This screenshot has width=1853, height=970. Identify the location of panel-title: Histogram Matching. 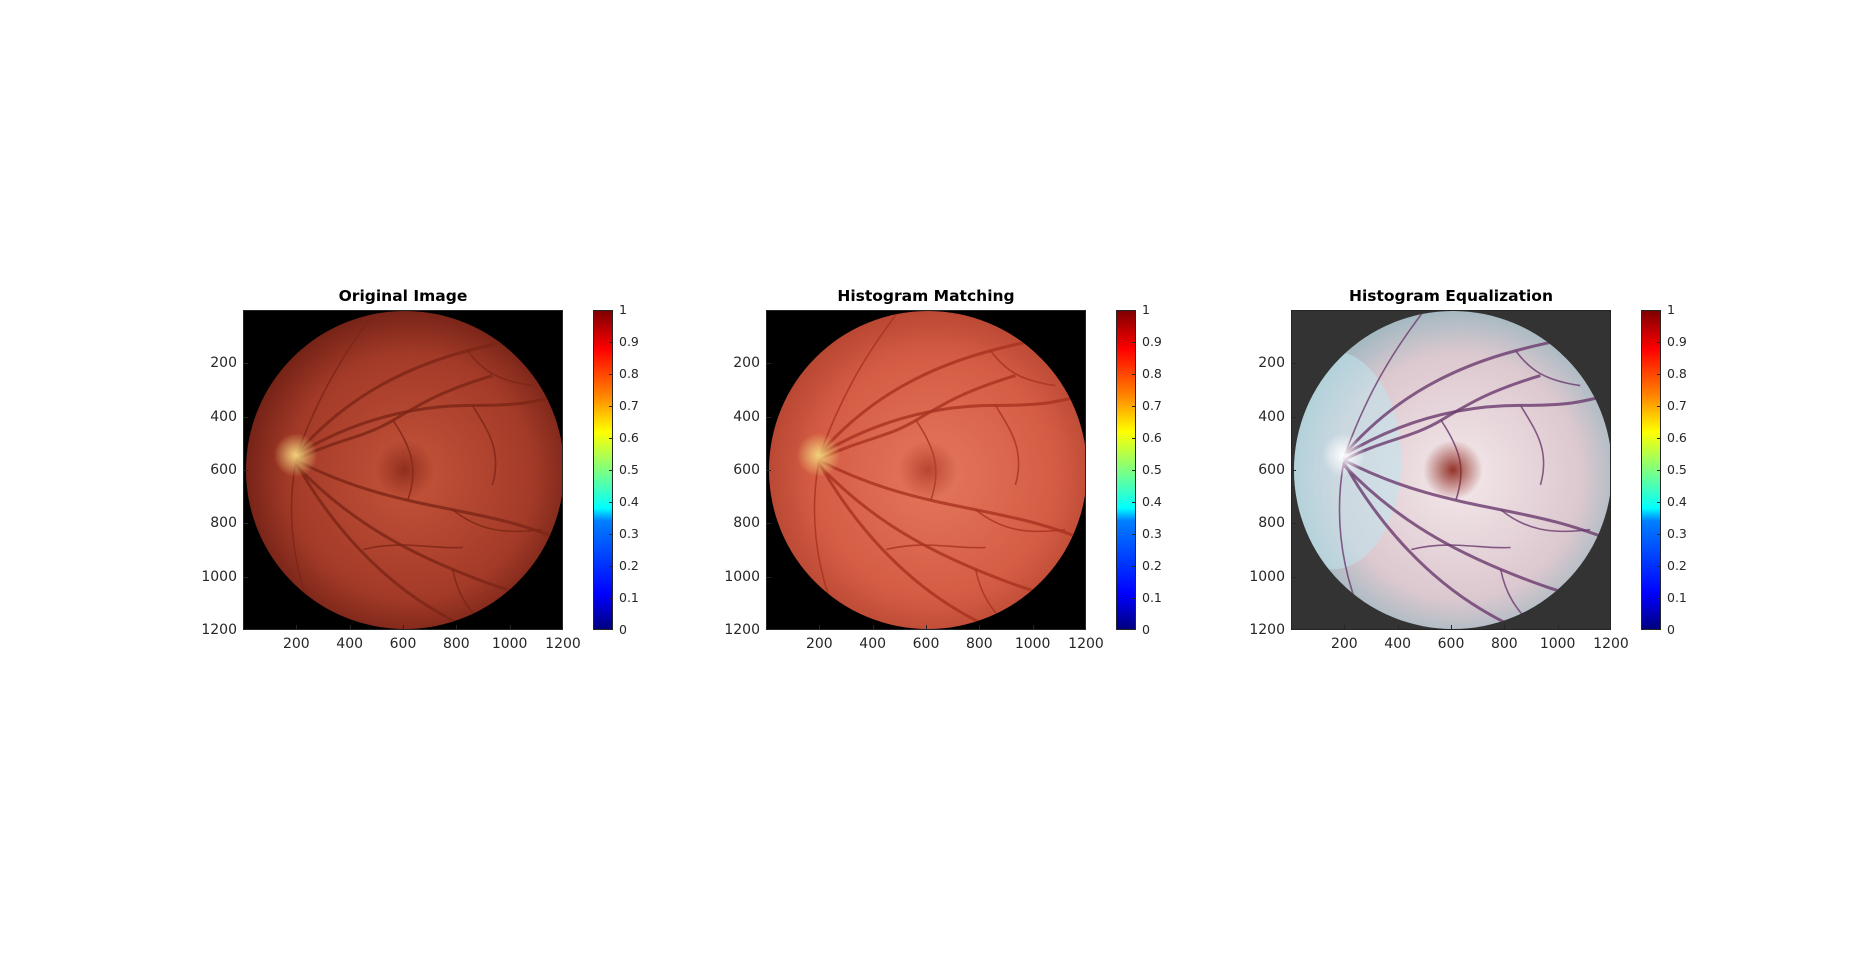
(926, 296).